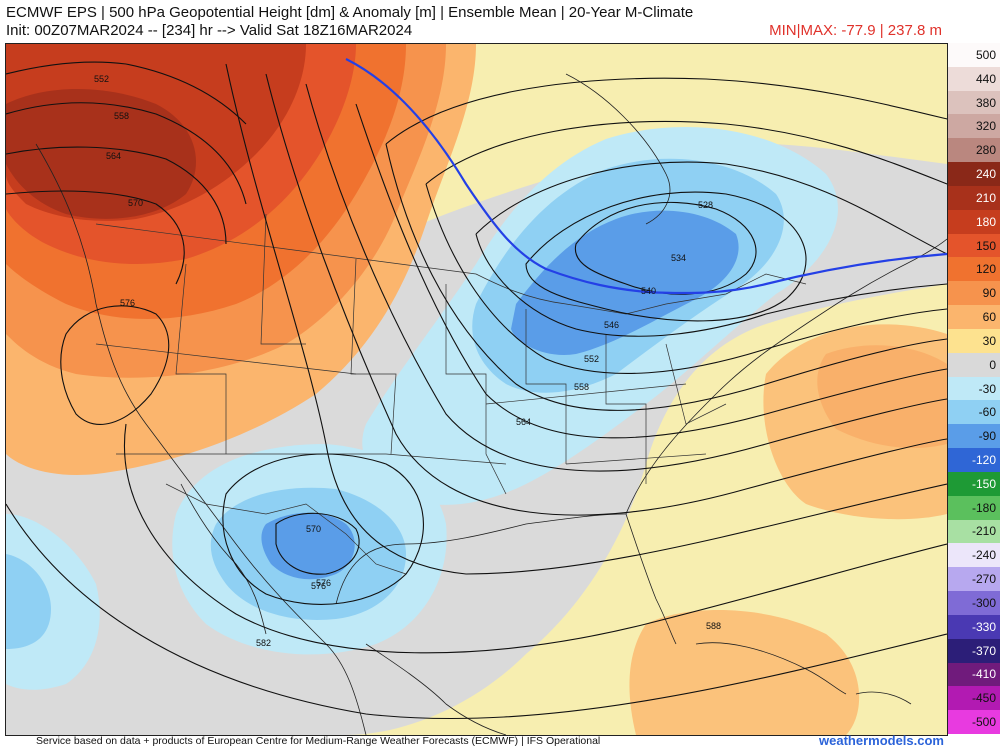 This screenshot has height=750, width=1000. I want to click on positive-anomaly-atlantic-inner, so click(882, 397).